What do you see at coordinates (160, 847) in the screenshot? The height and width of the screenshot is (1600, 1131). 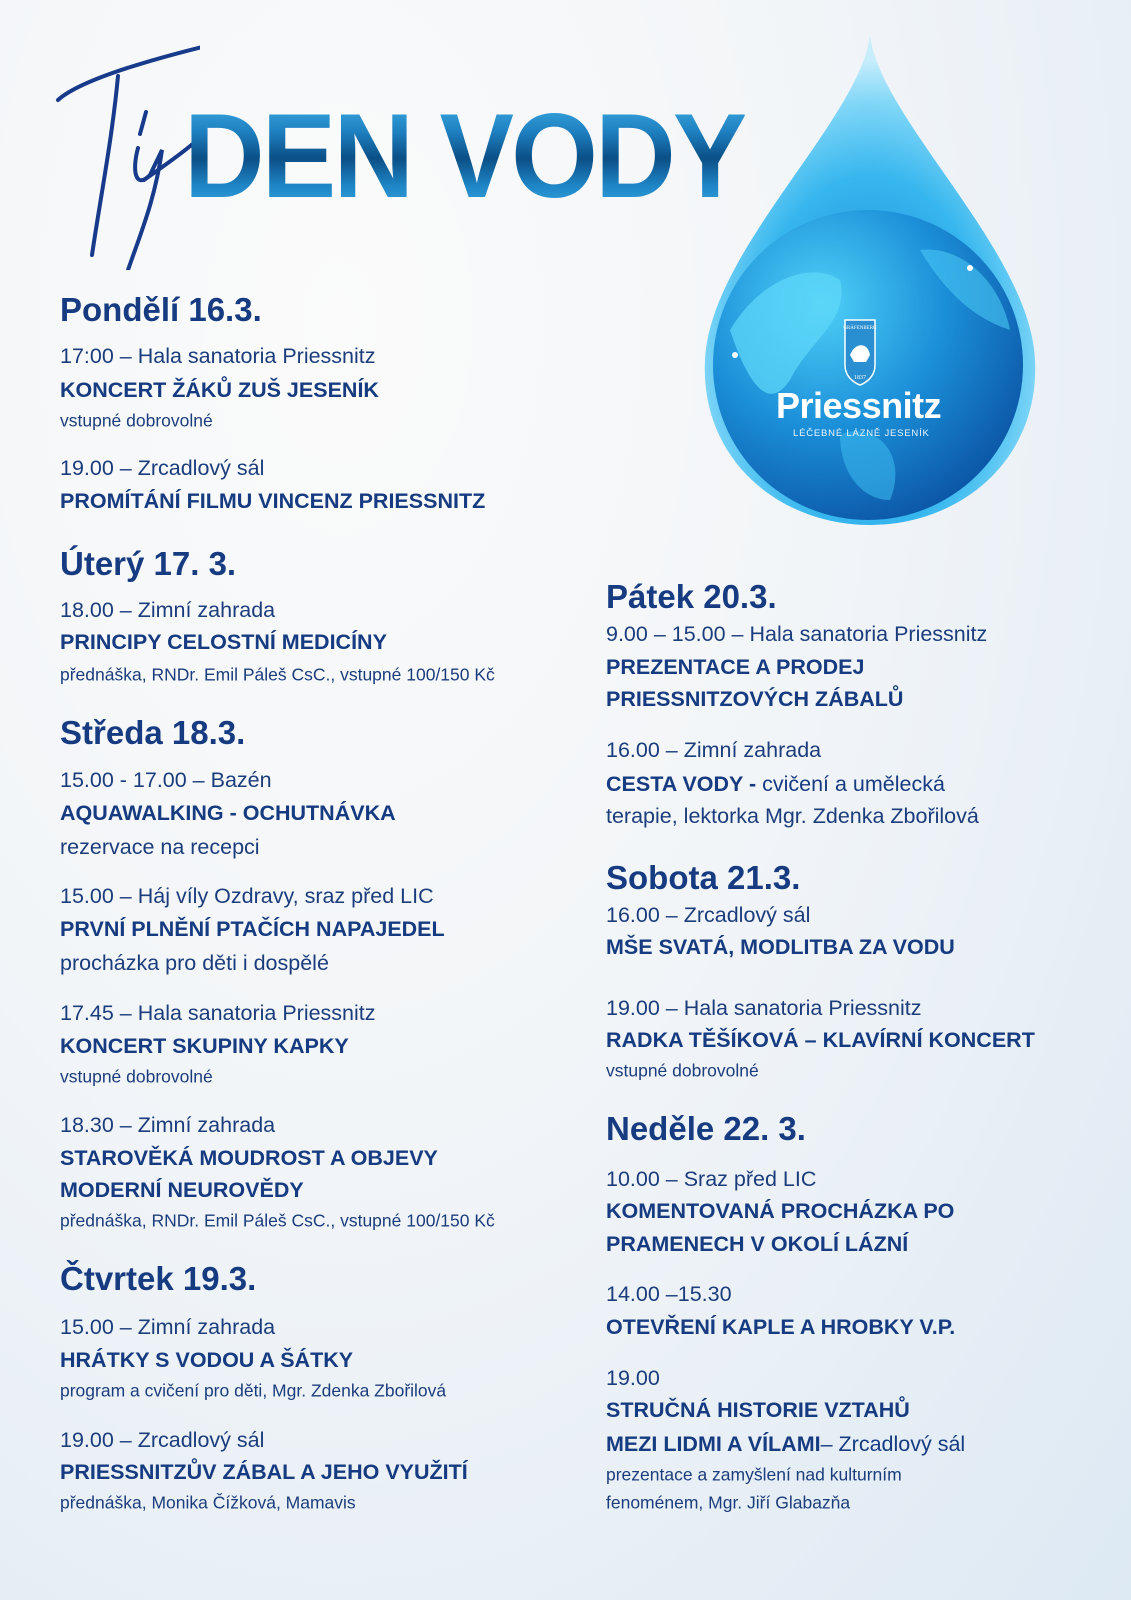 I see `event-note: rezervace na recepci` at bounding box center [160, 847].